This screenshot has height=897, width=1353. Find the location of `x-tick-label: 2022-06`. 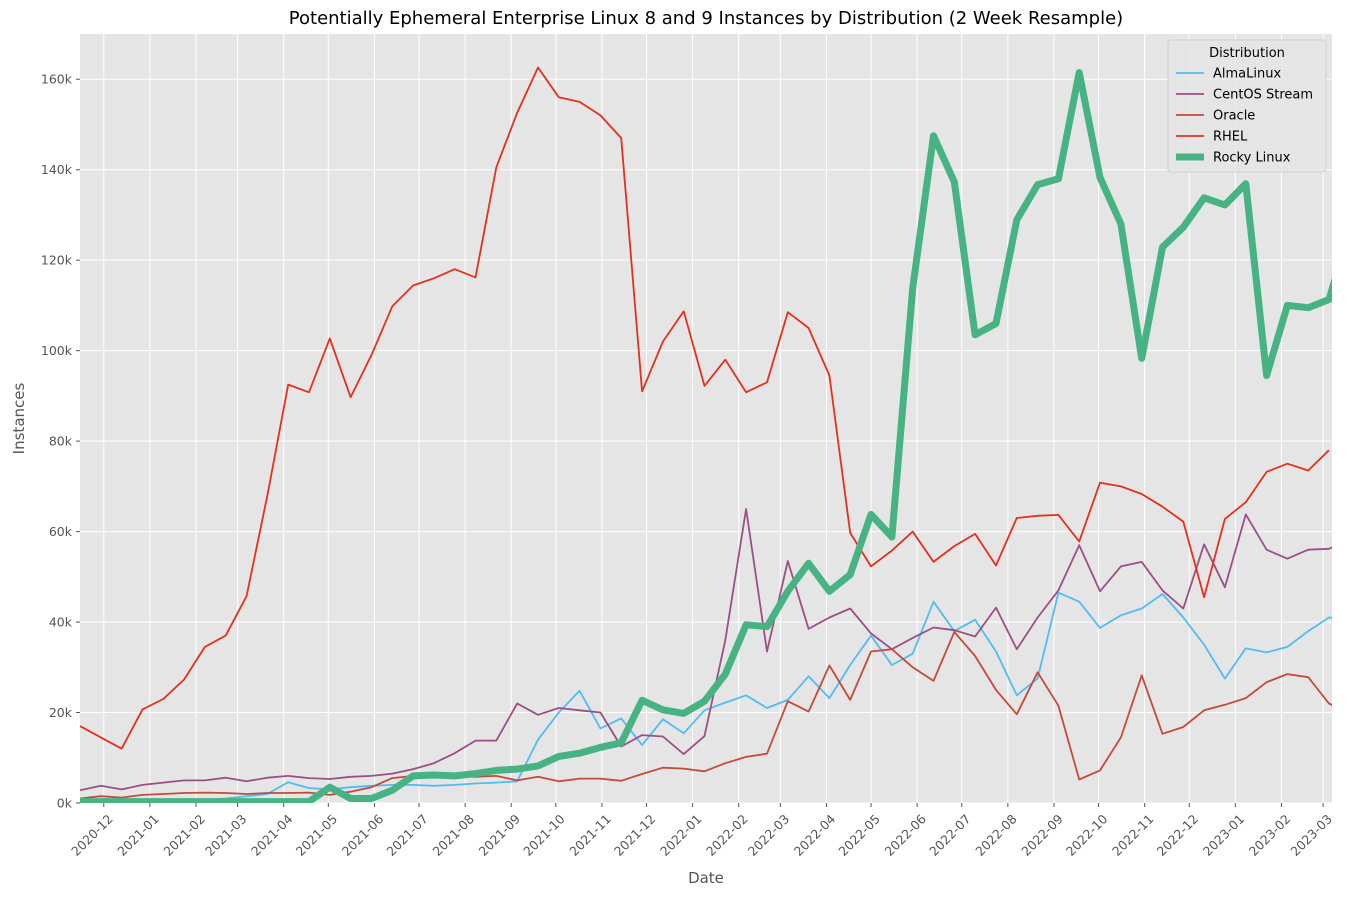

x-tick-label: 2022-06 is located at coordinates (906, 835).